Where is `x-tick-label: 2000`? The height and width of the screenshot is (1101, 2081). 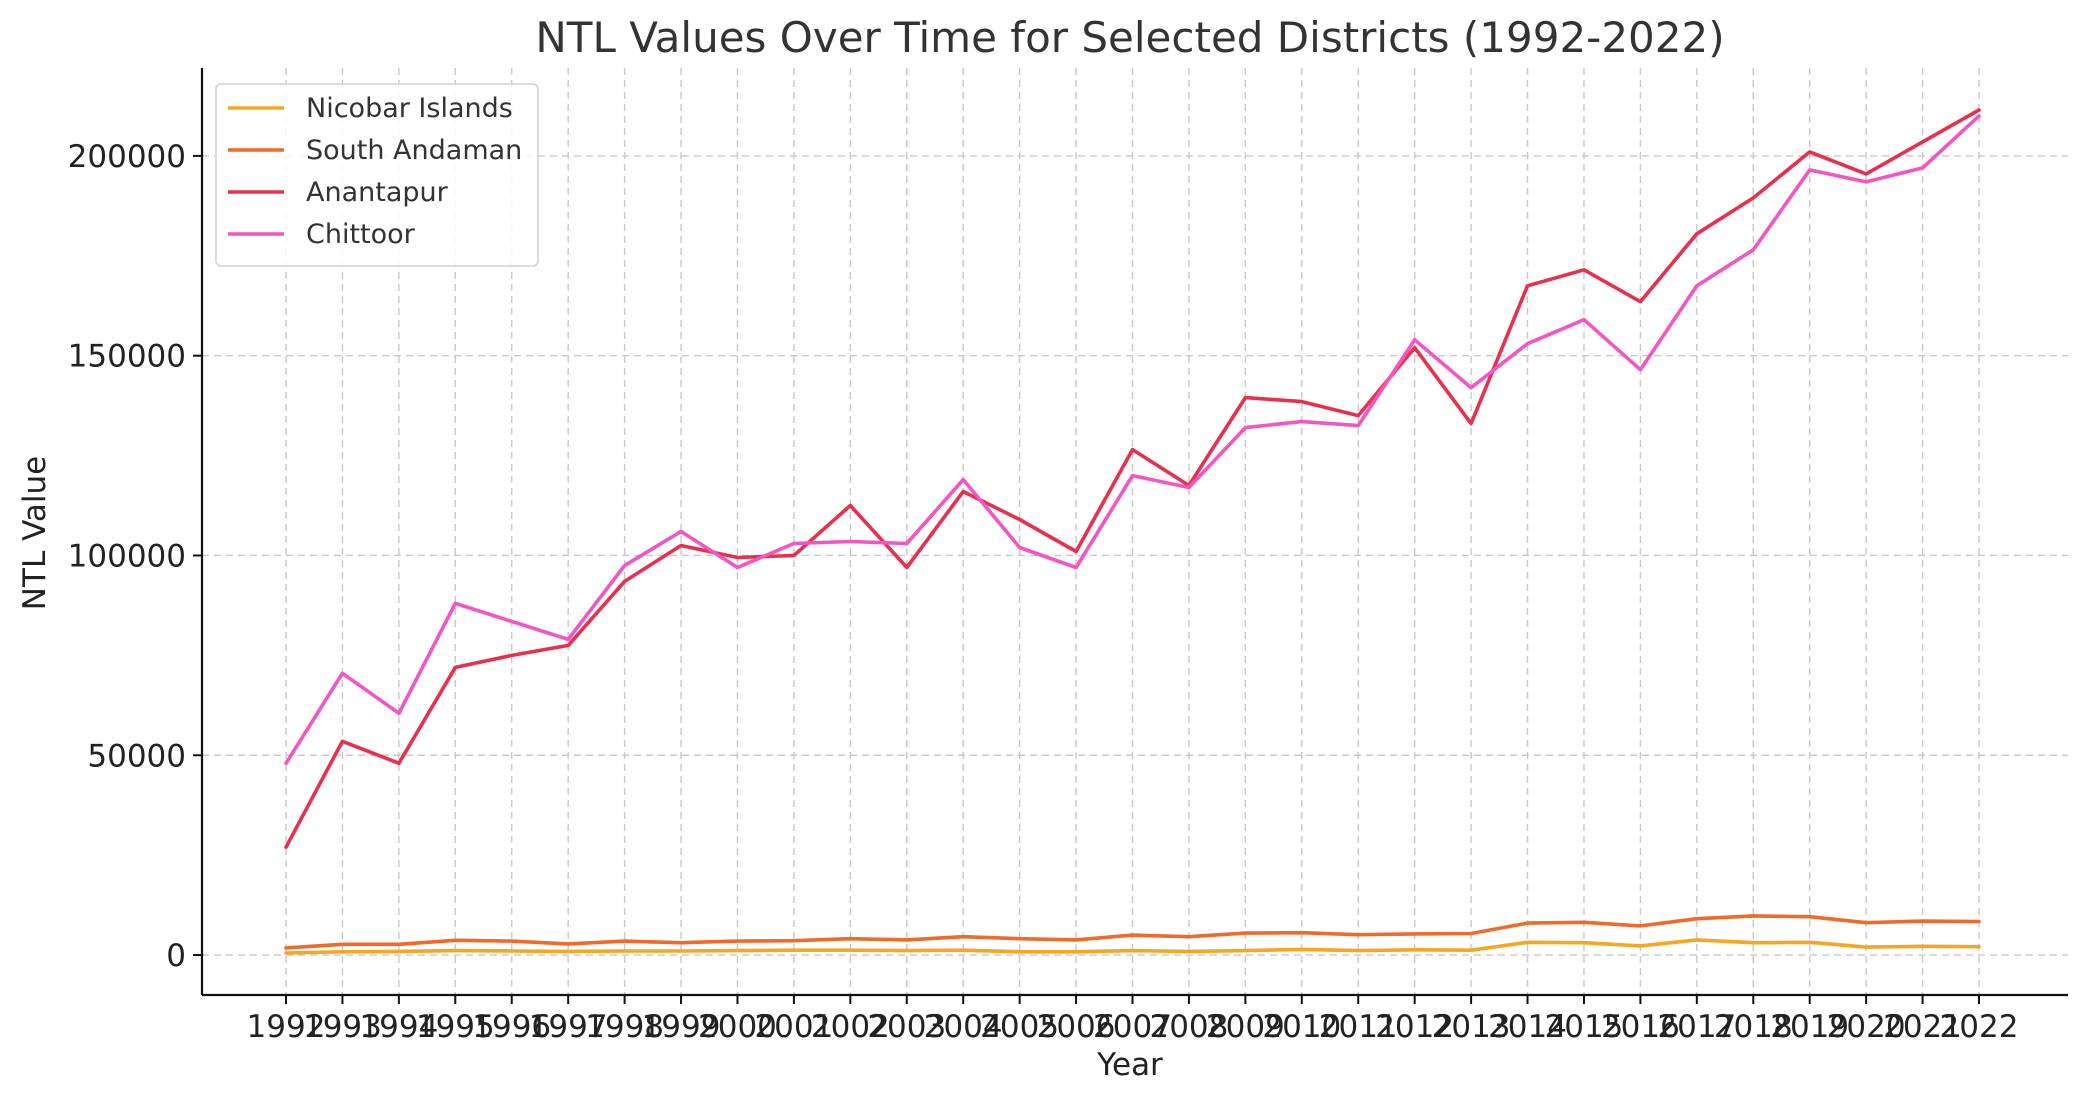 x-tick-label: 2000 is located at coordinates (737, 1027).